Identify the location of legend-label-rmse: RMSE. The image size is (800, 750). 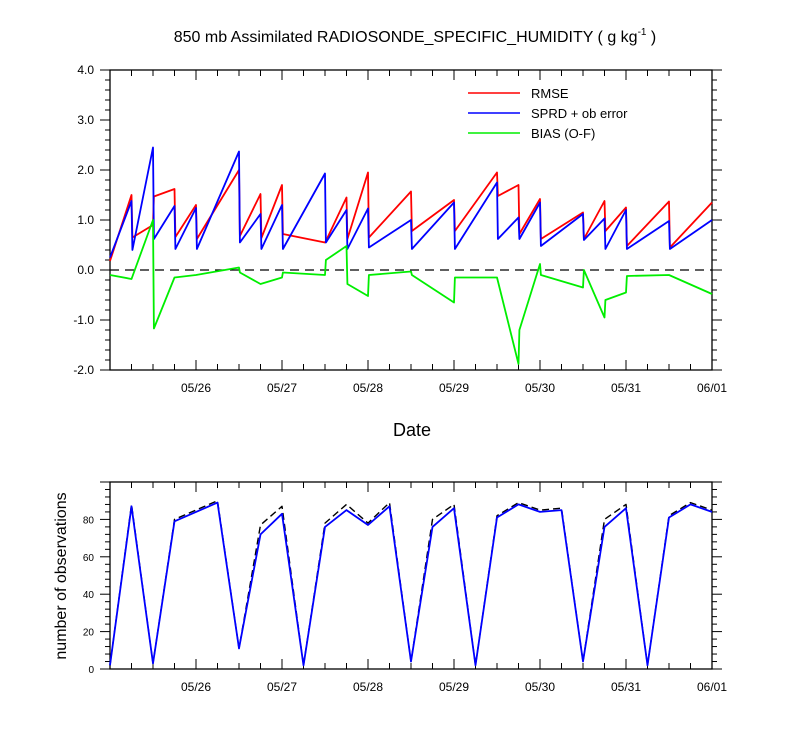
(550, 93).